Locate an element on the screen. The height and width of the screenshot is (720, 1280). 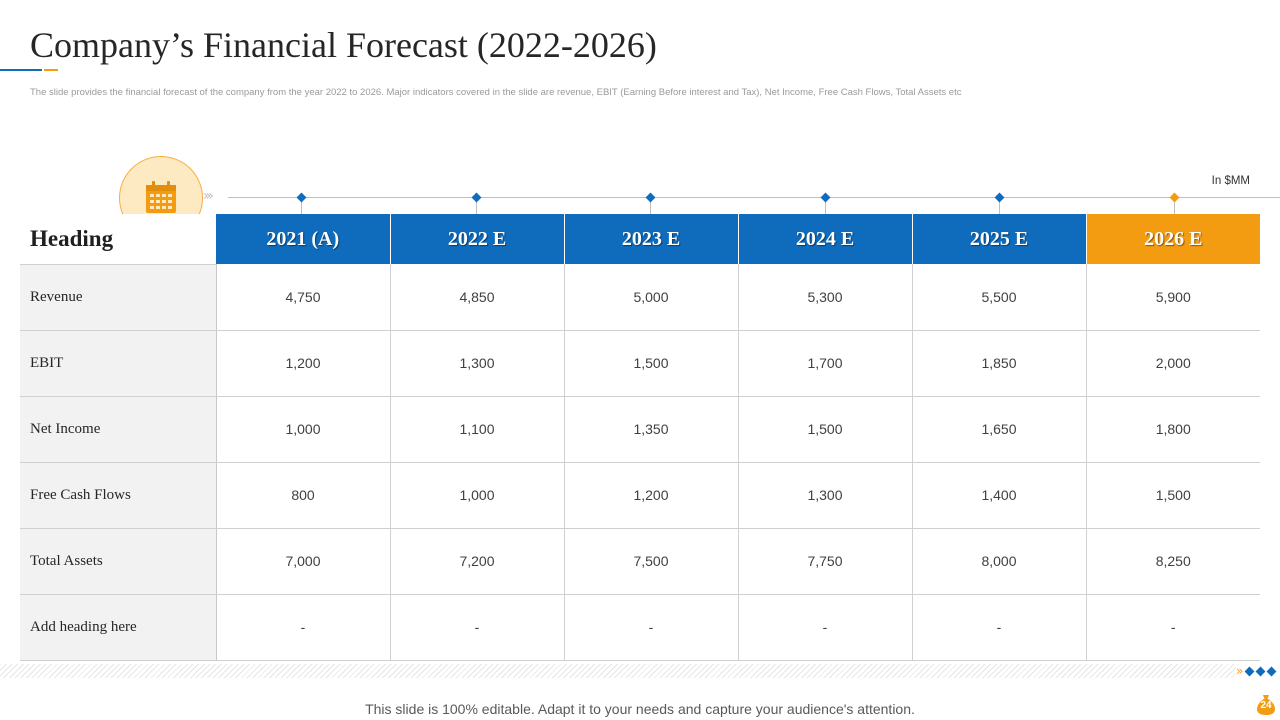
year-header: 2023 E is located at coordinates (651, 239).